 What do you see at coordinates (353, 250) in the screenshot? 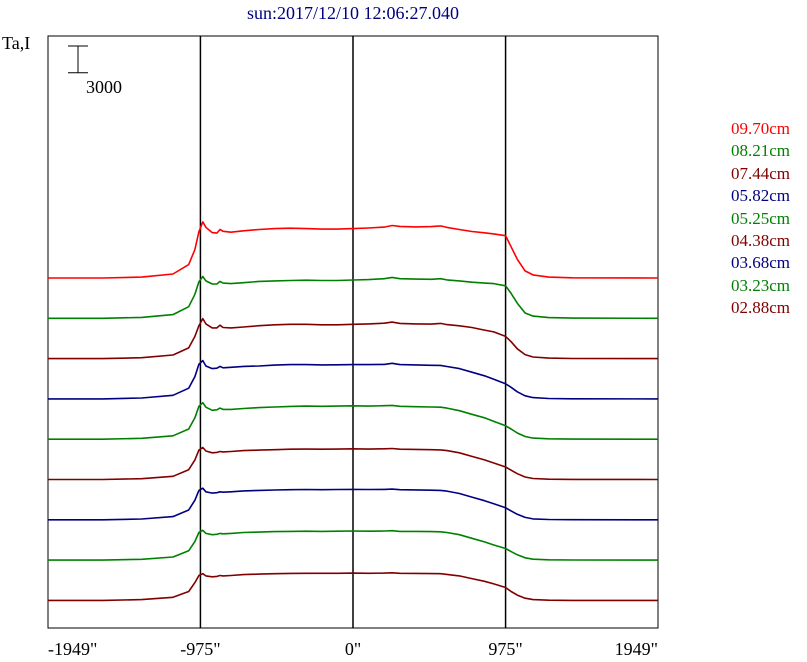
I see `series-line-09.70cm` at bounding box center [353, 250].